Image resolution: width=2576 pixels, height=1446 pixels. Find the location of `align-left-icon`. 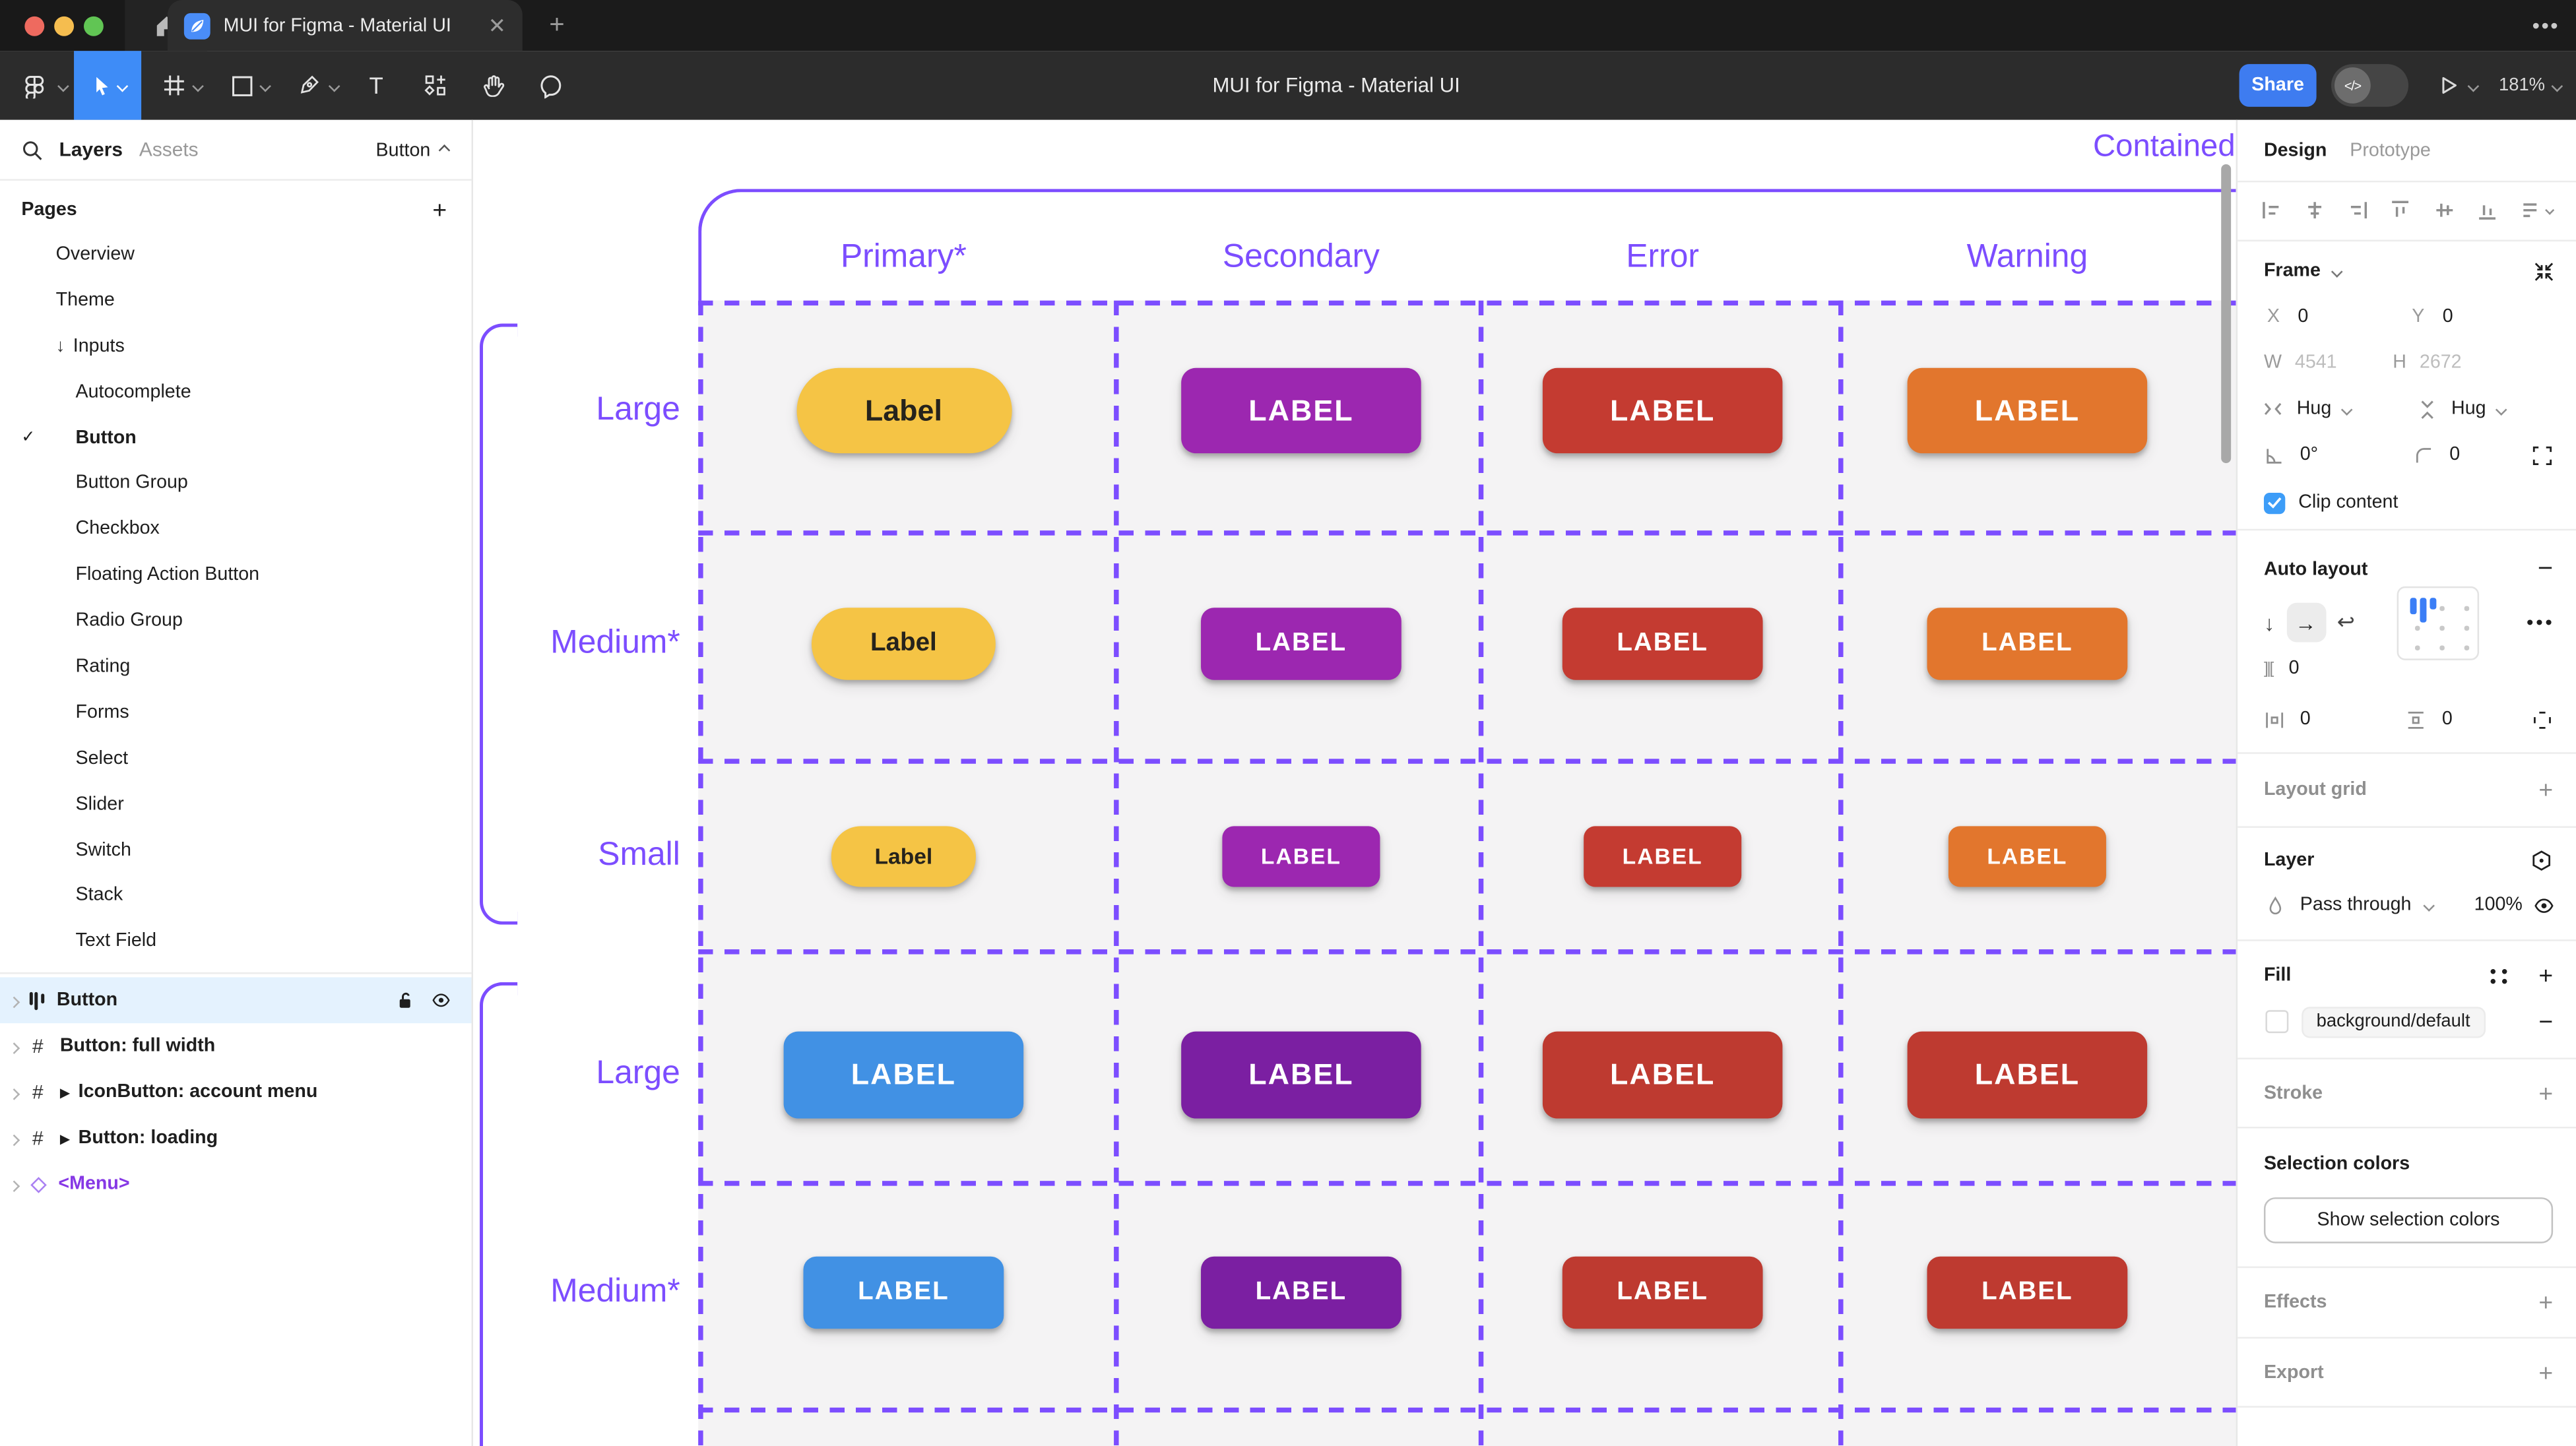

align-left-icon is located at coordinates (2272, 210).